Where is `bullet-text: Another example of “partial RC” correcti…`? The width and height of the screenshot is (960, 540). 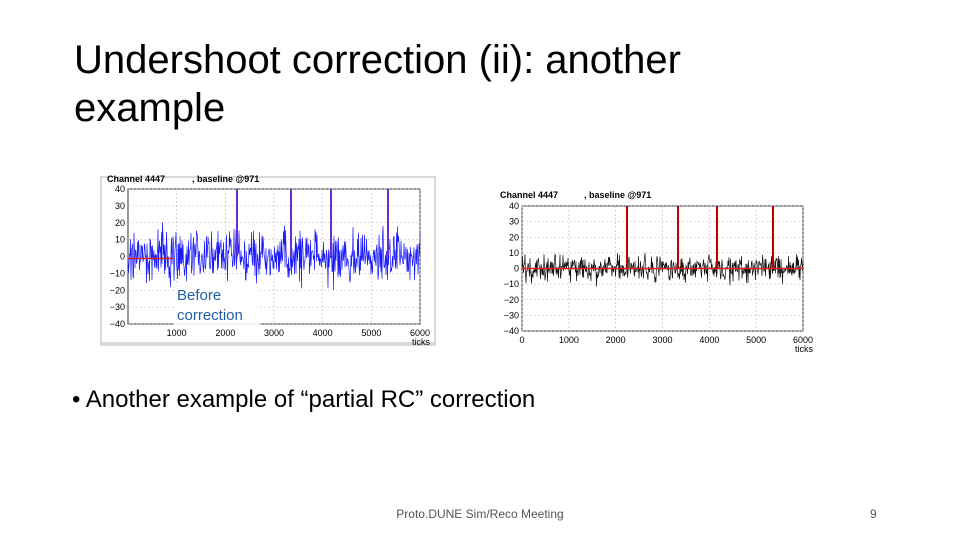
bullet-text: Another example of “partial RC” correcti… is located at coordinates (310, 399).